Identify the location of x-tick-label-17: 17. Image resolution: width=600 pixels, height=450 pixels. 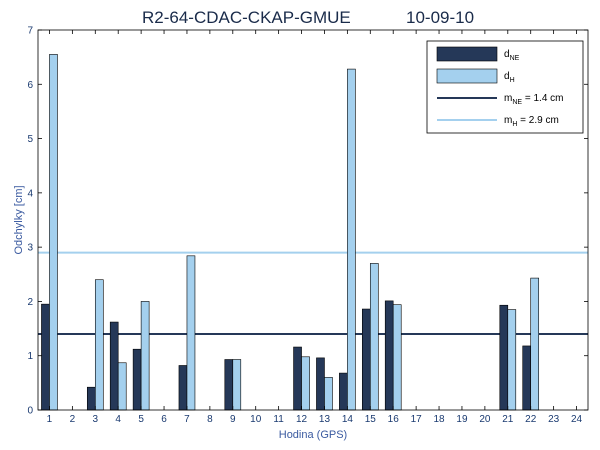
(417, 419).